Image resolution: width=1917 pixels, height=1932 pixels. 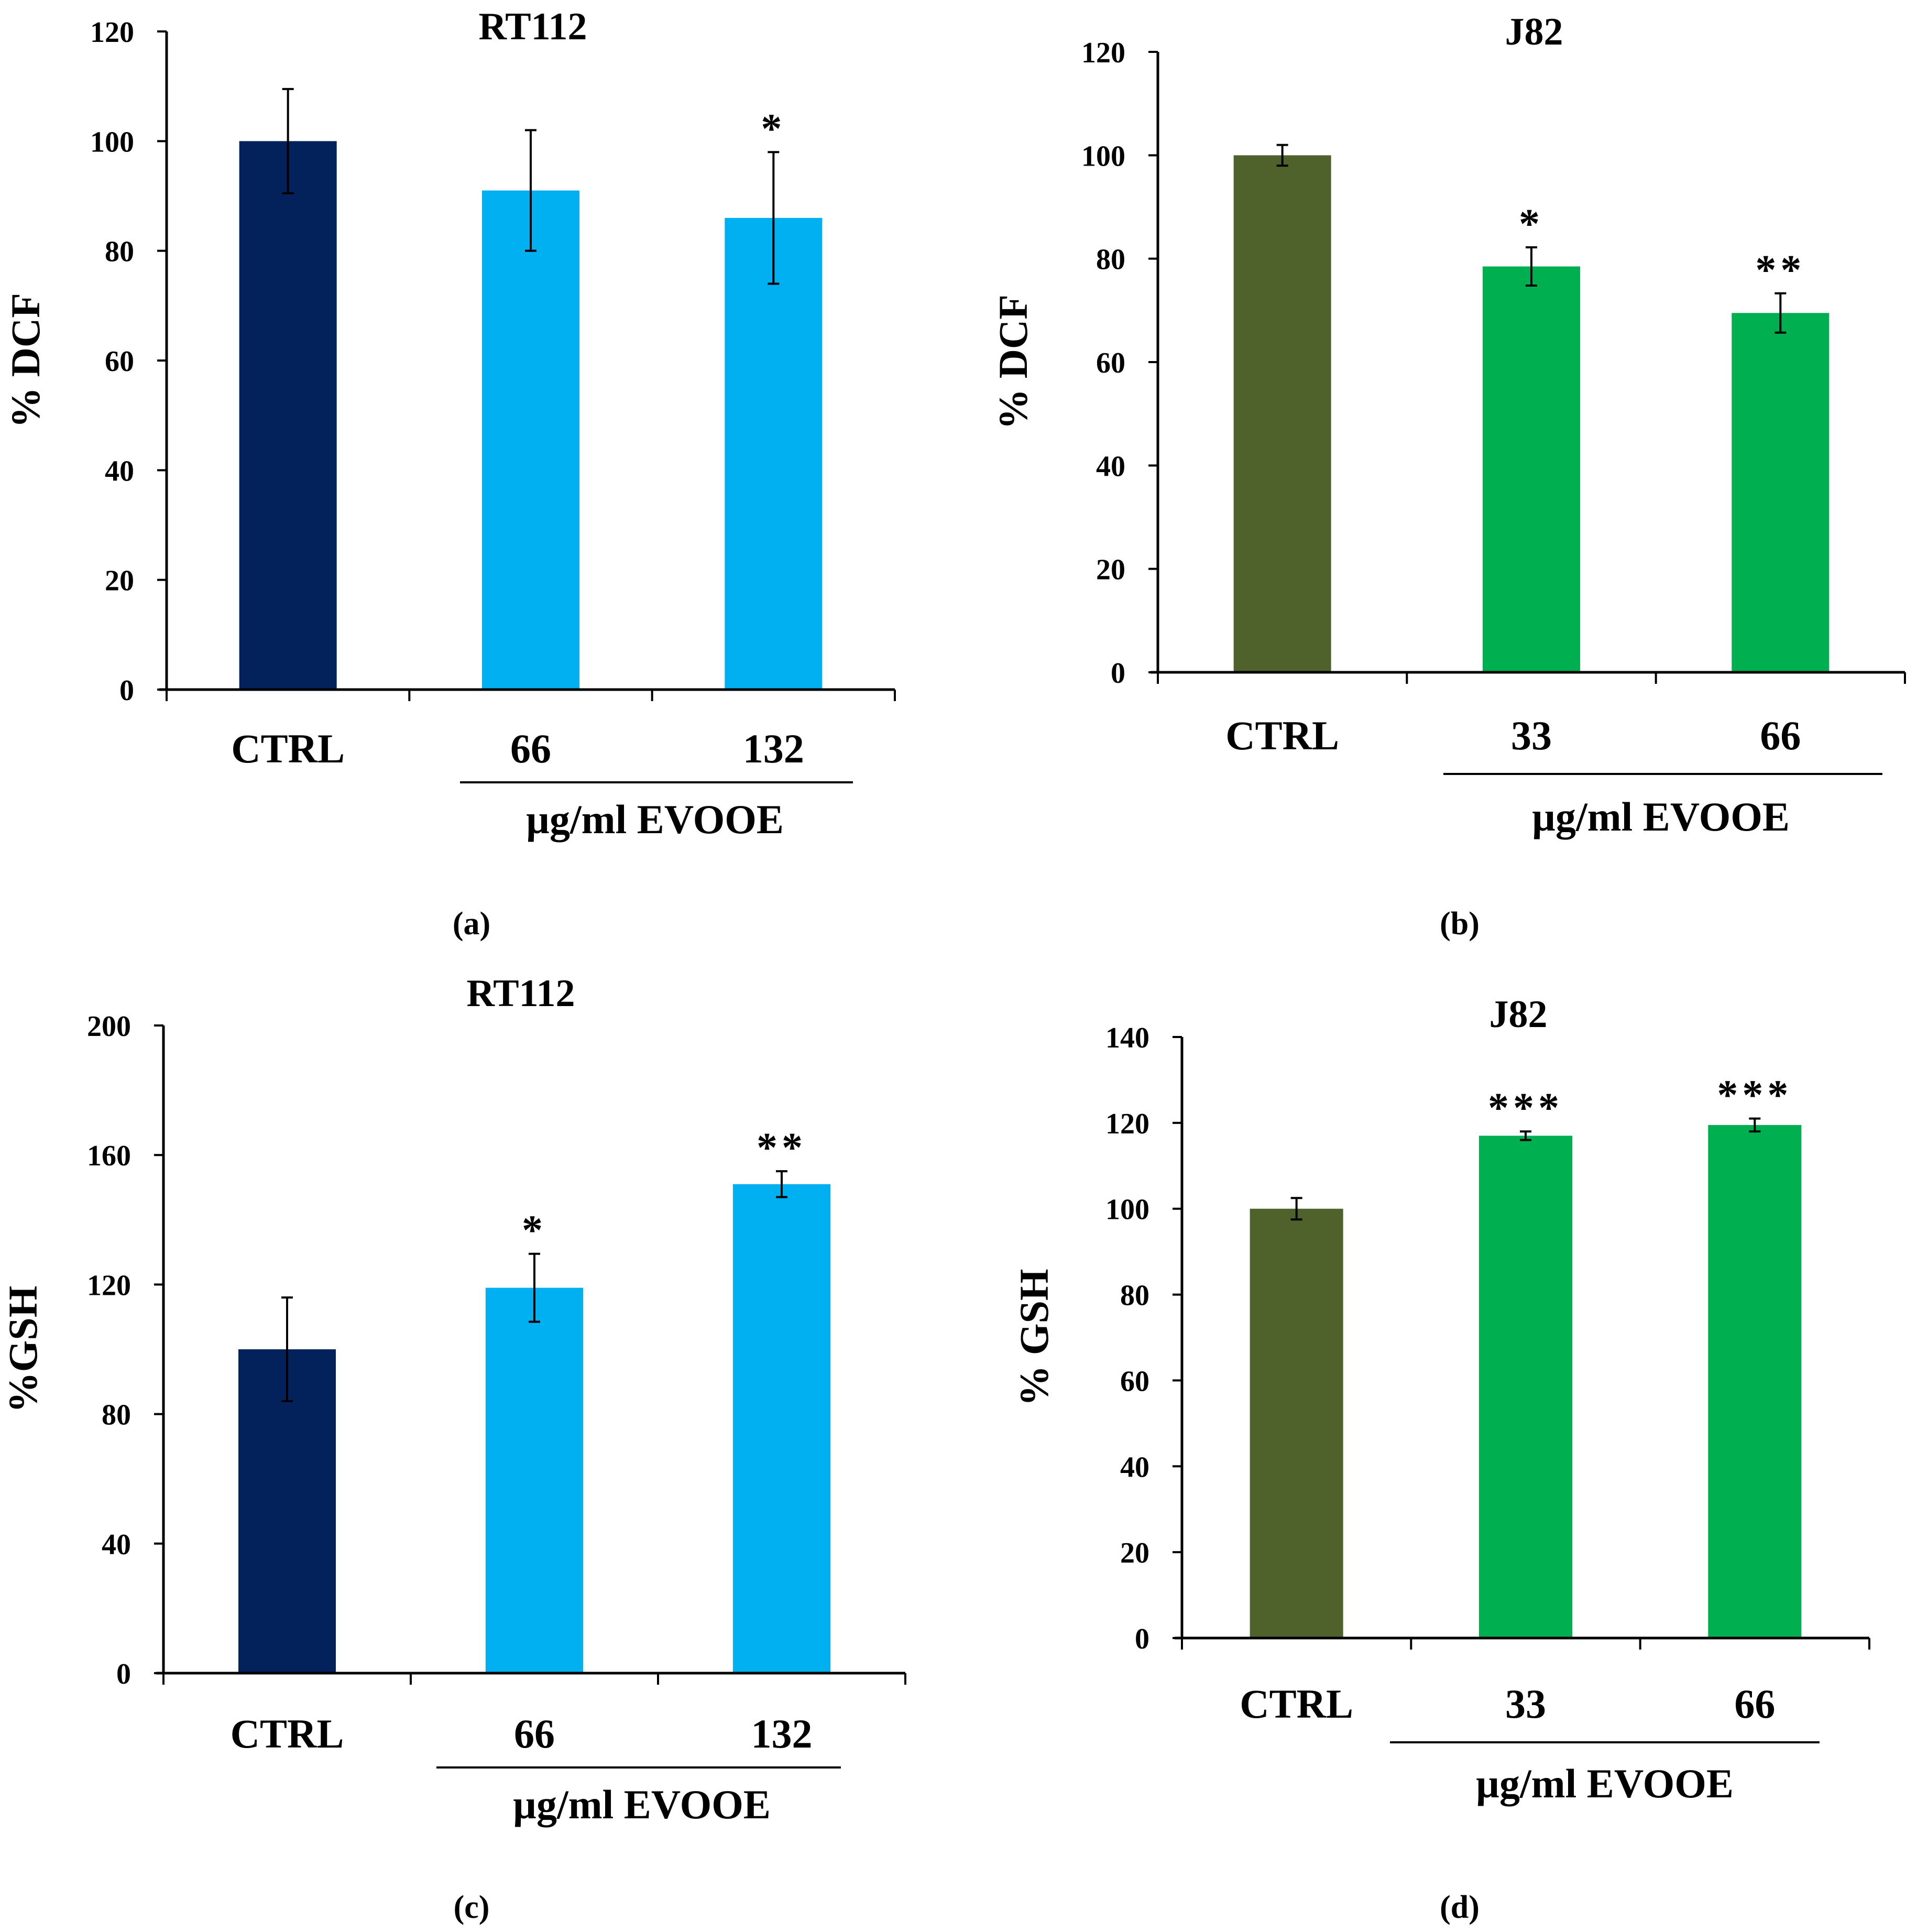 I want to click on y-axis-title: %GSH, so click(x=23, y=1349).